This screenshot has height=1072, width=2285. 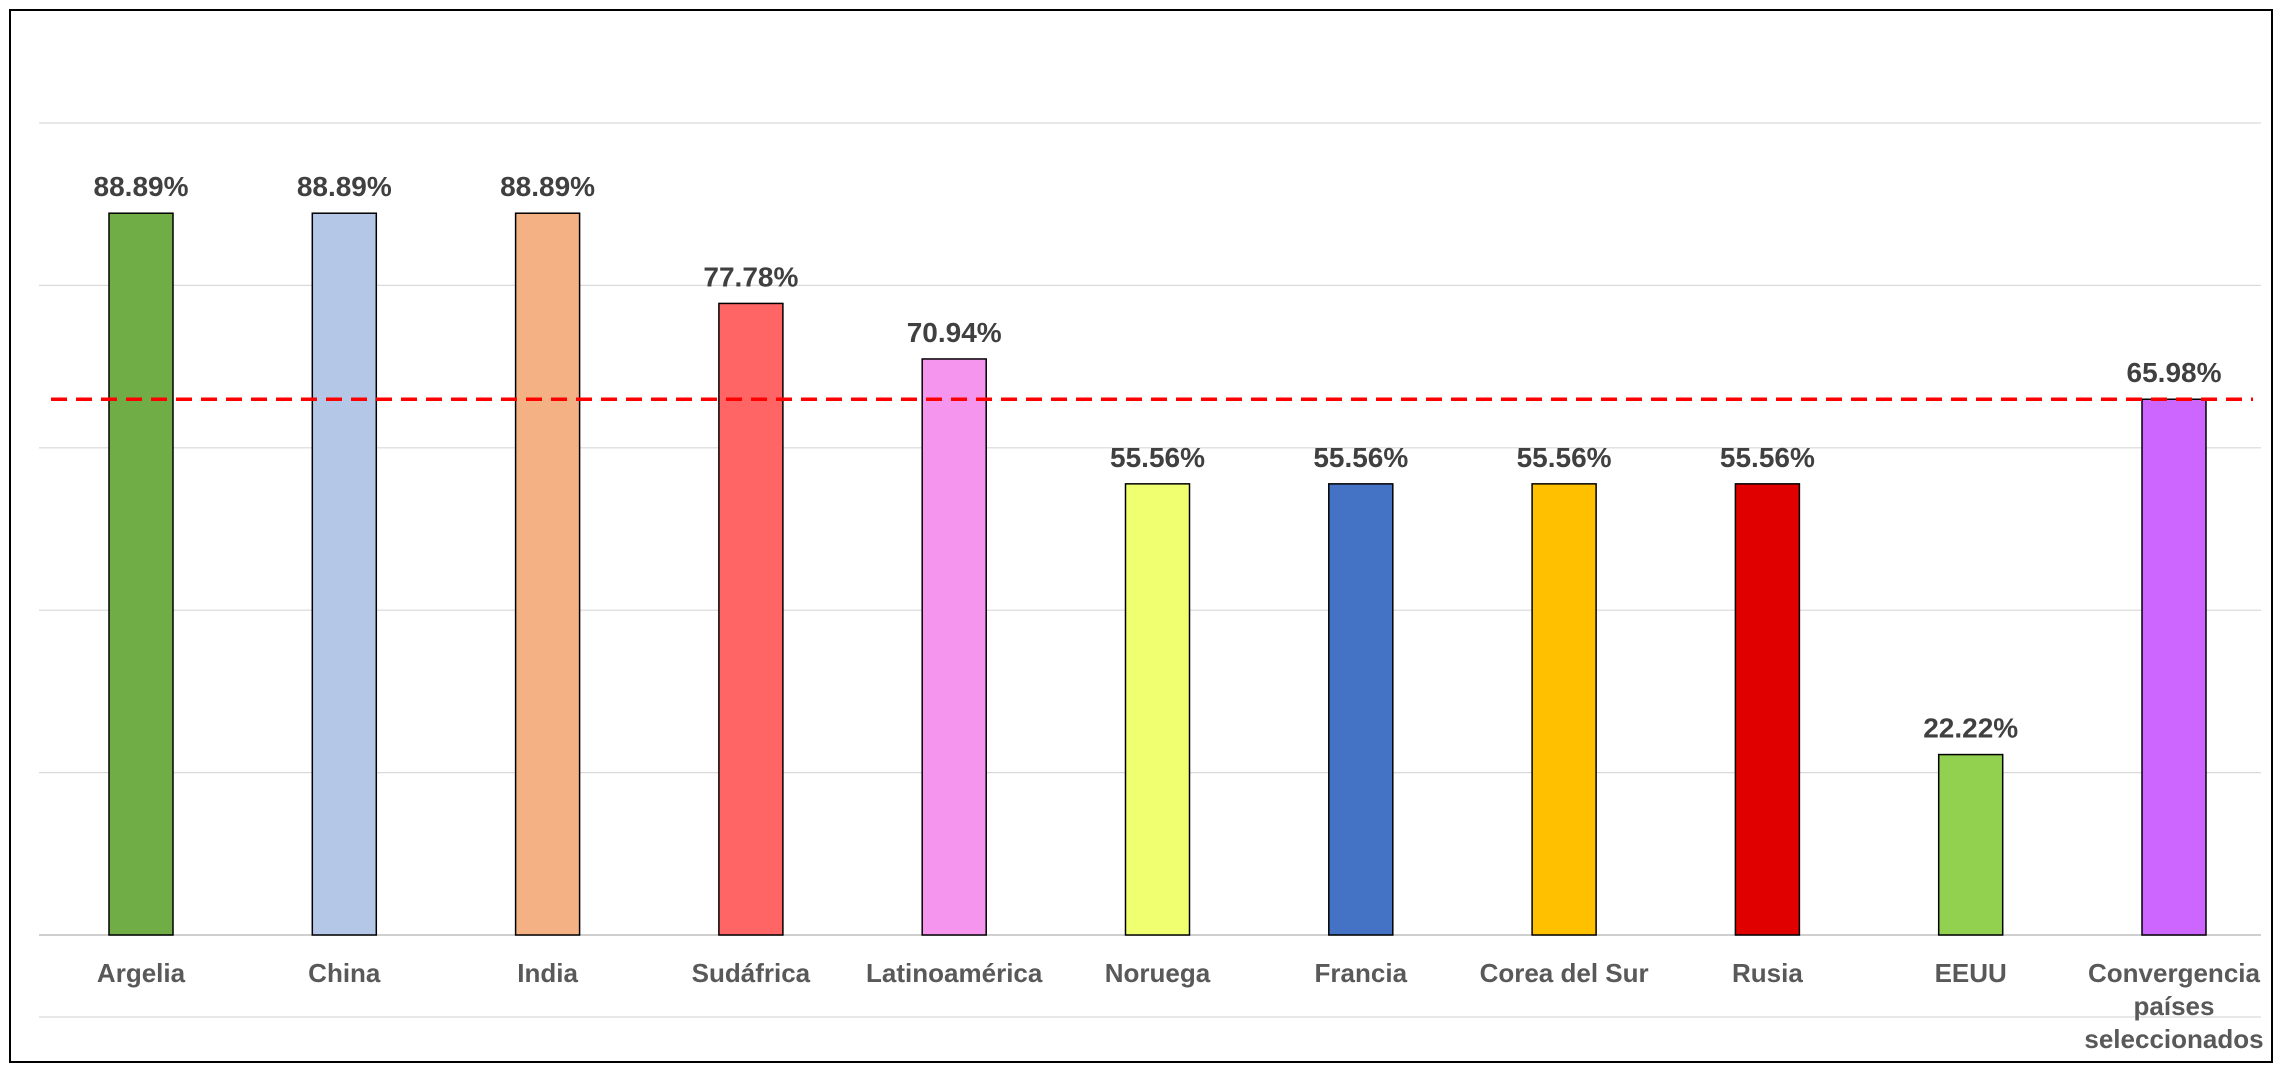 I want to click on x-tick-label: Sudáfrica, so click(x=751, y=973).